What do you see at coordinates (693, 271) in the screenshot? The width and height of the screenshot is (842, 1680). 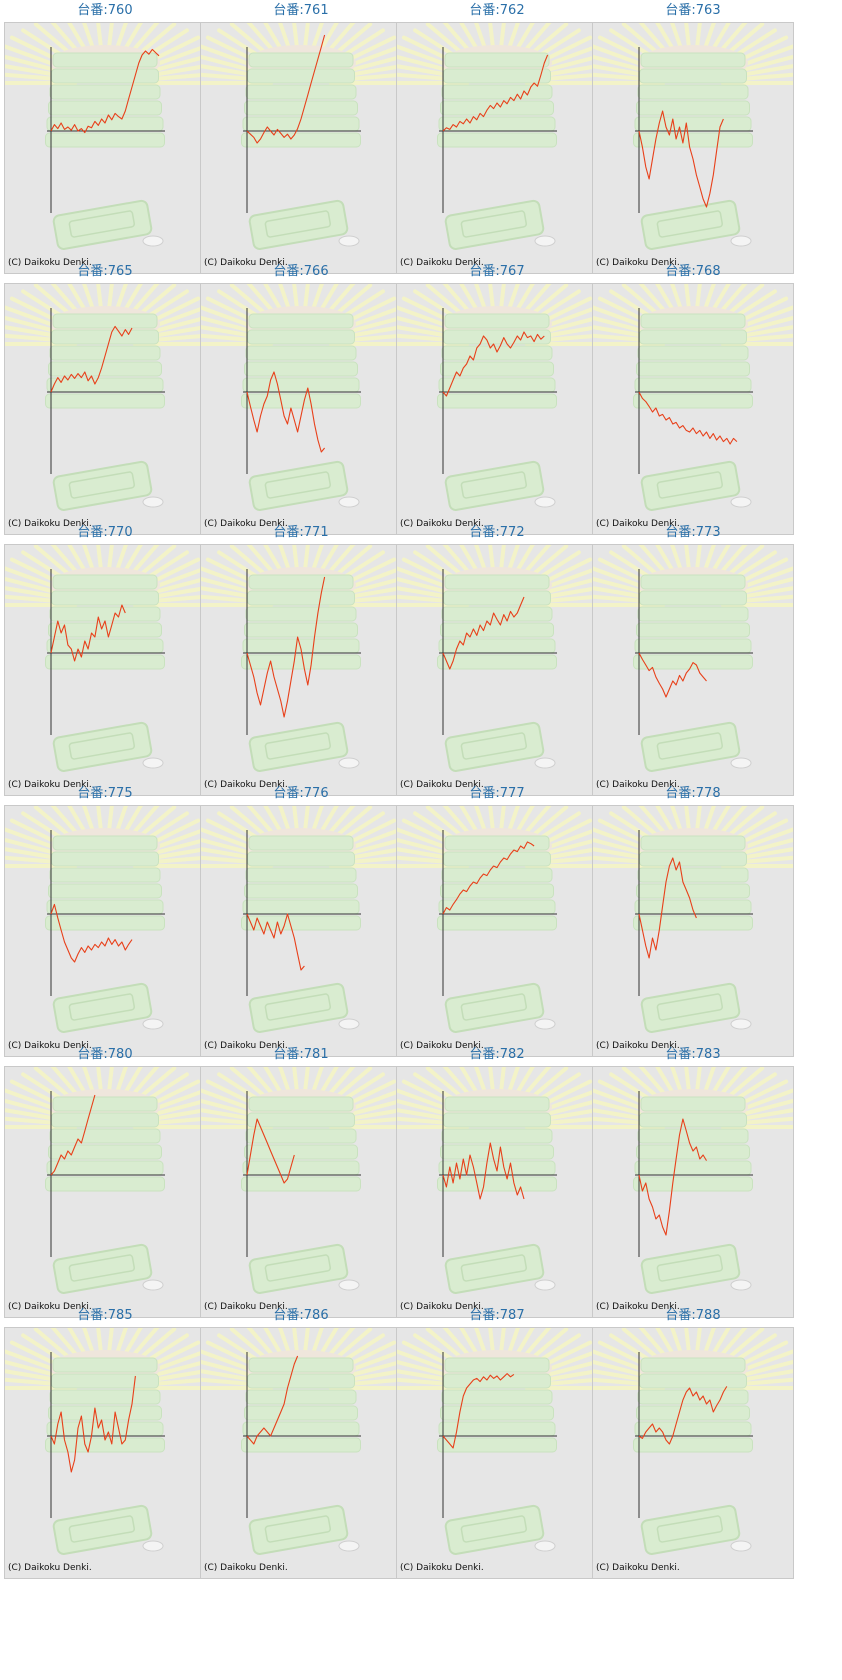 I see `chart-title: 台番:768` at bounding box center [693, 271].